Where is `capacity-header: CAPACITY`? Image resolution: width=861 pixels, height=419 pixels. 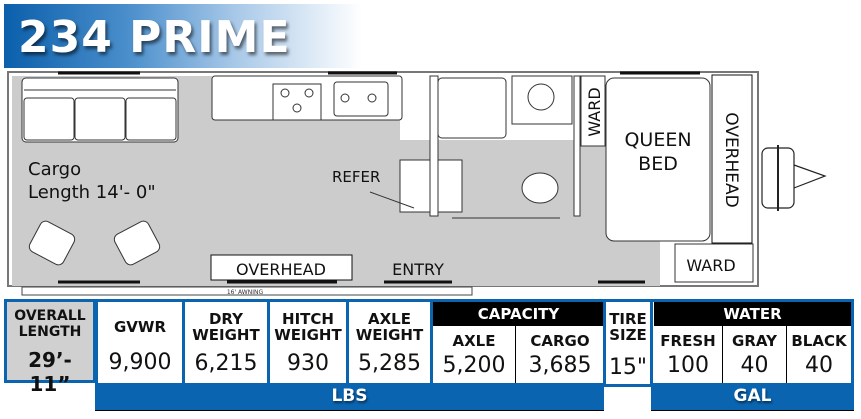
capacity-header: CAPACITY is located at coordinates (518, 314).